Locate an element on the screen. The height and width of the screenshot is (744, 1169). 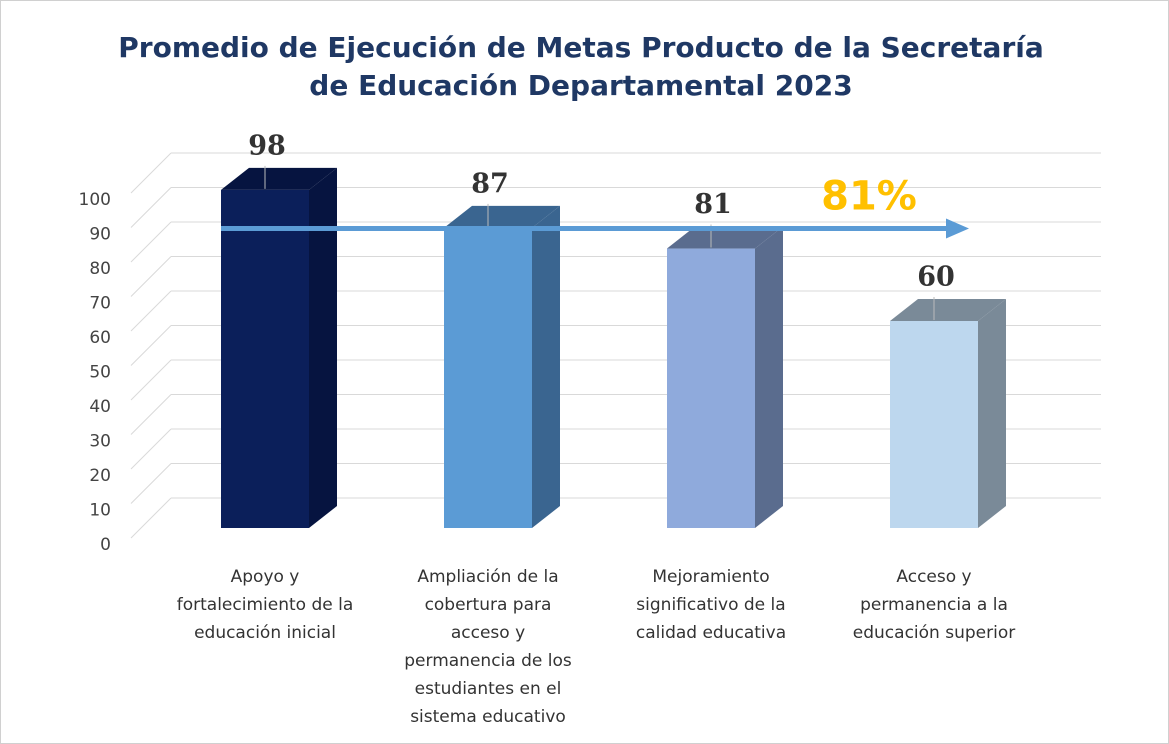
y-tick-label: 40 is located at coordinates (100, 407).